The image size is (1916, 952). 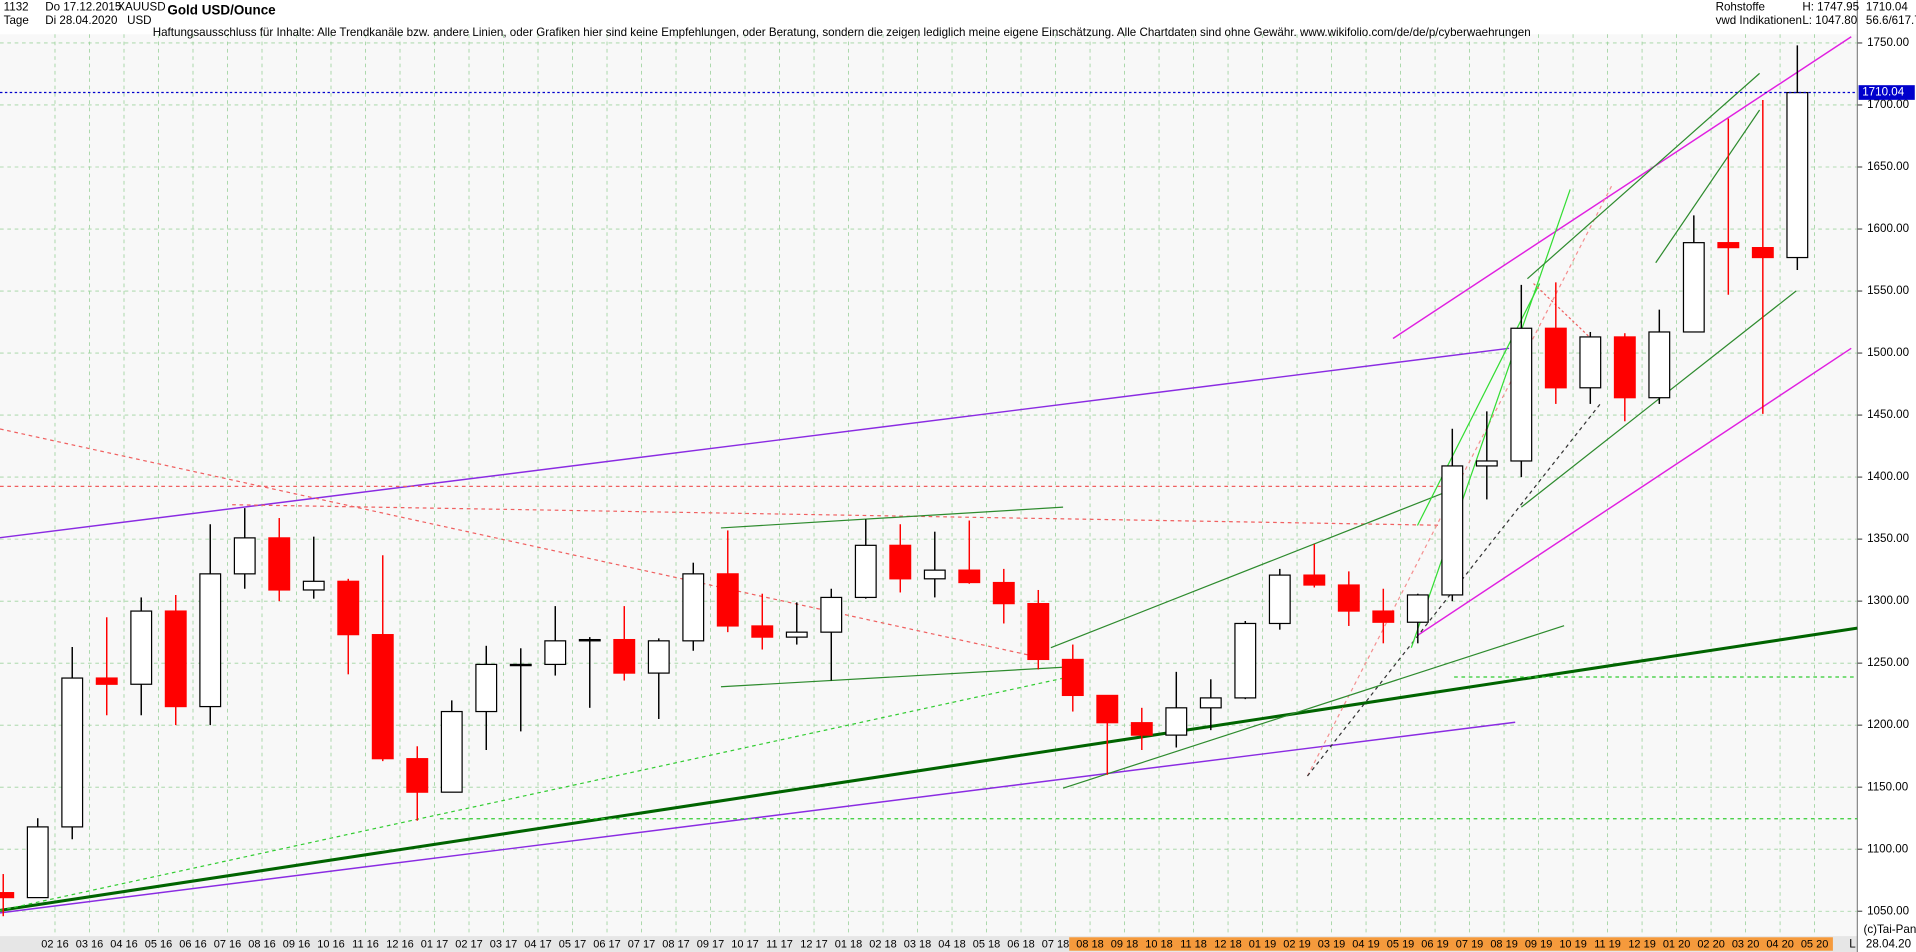 What do you see at coordinates (676, 945) in the screenshot?
I see `x-tick-label: 08 17` at bounding box center [676, 945].